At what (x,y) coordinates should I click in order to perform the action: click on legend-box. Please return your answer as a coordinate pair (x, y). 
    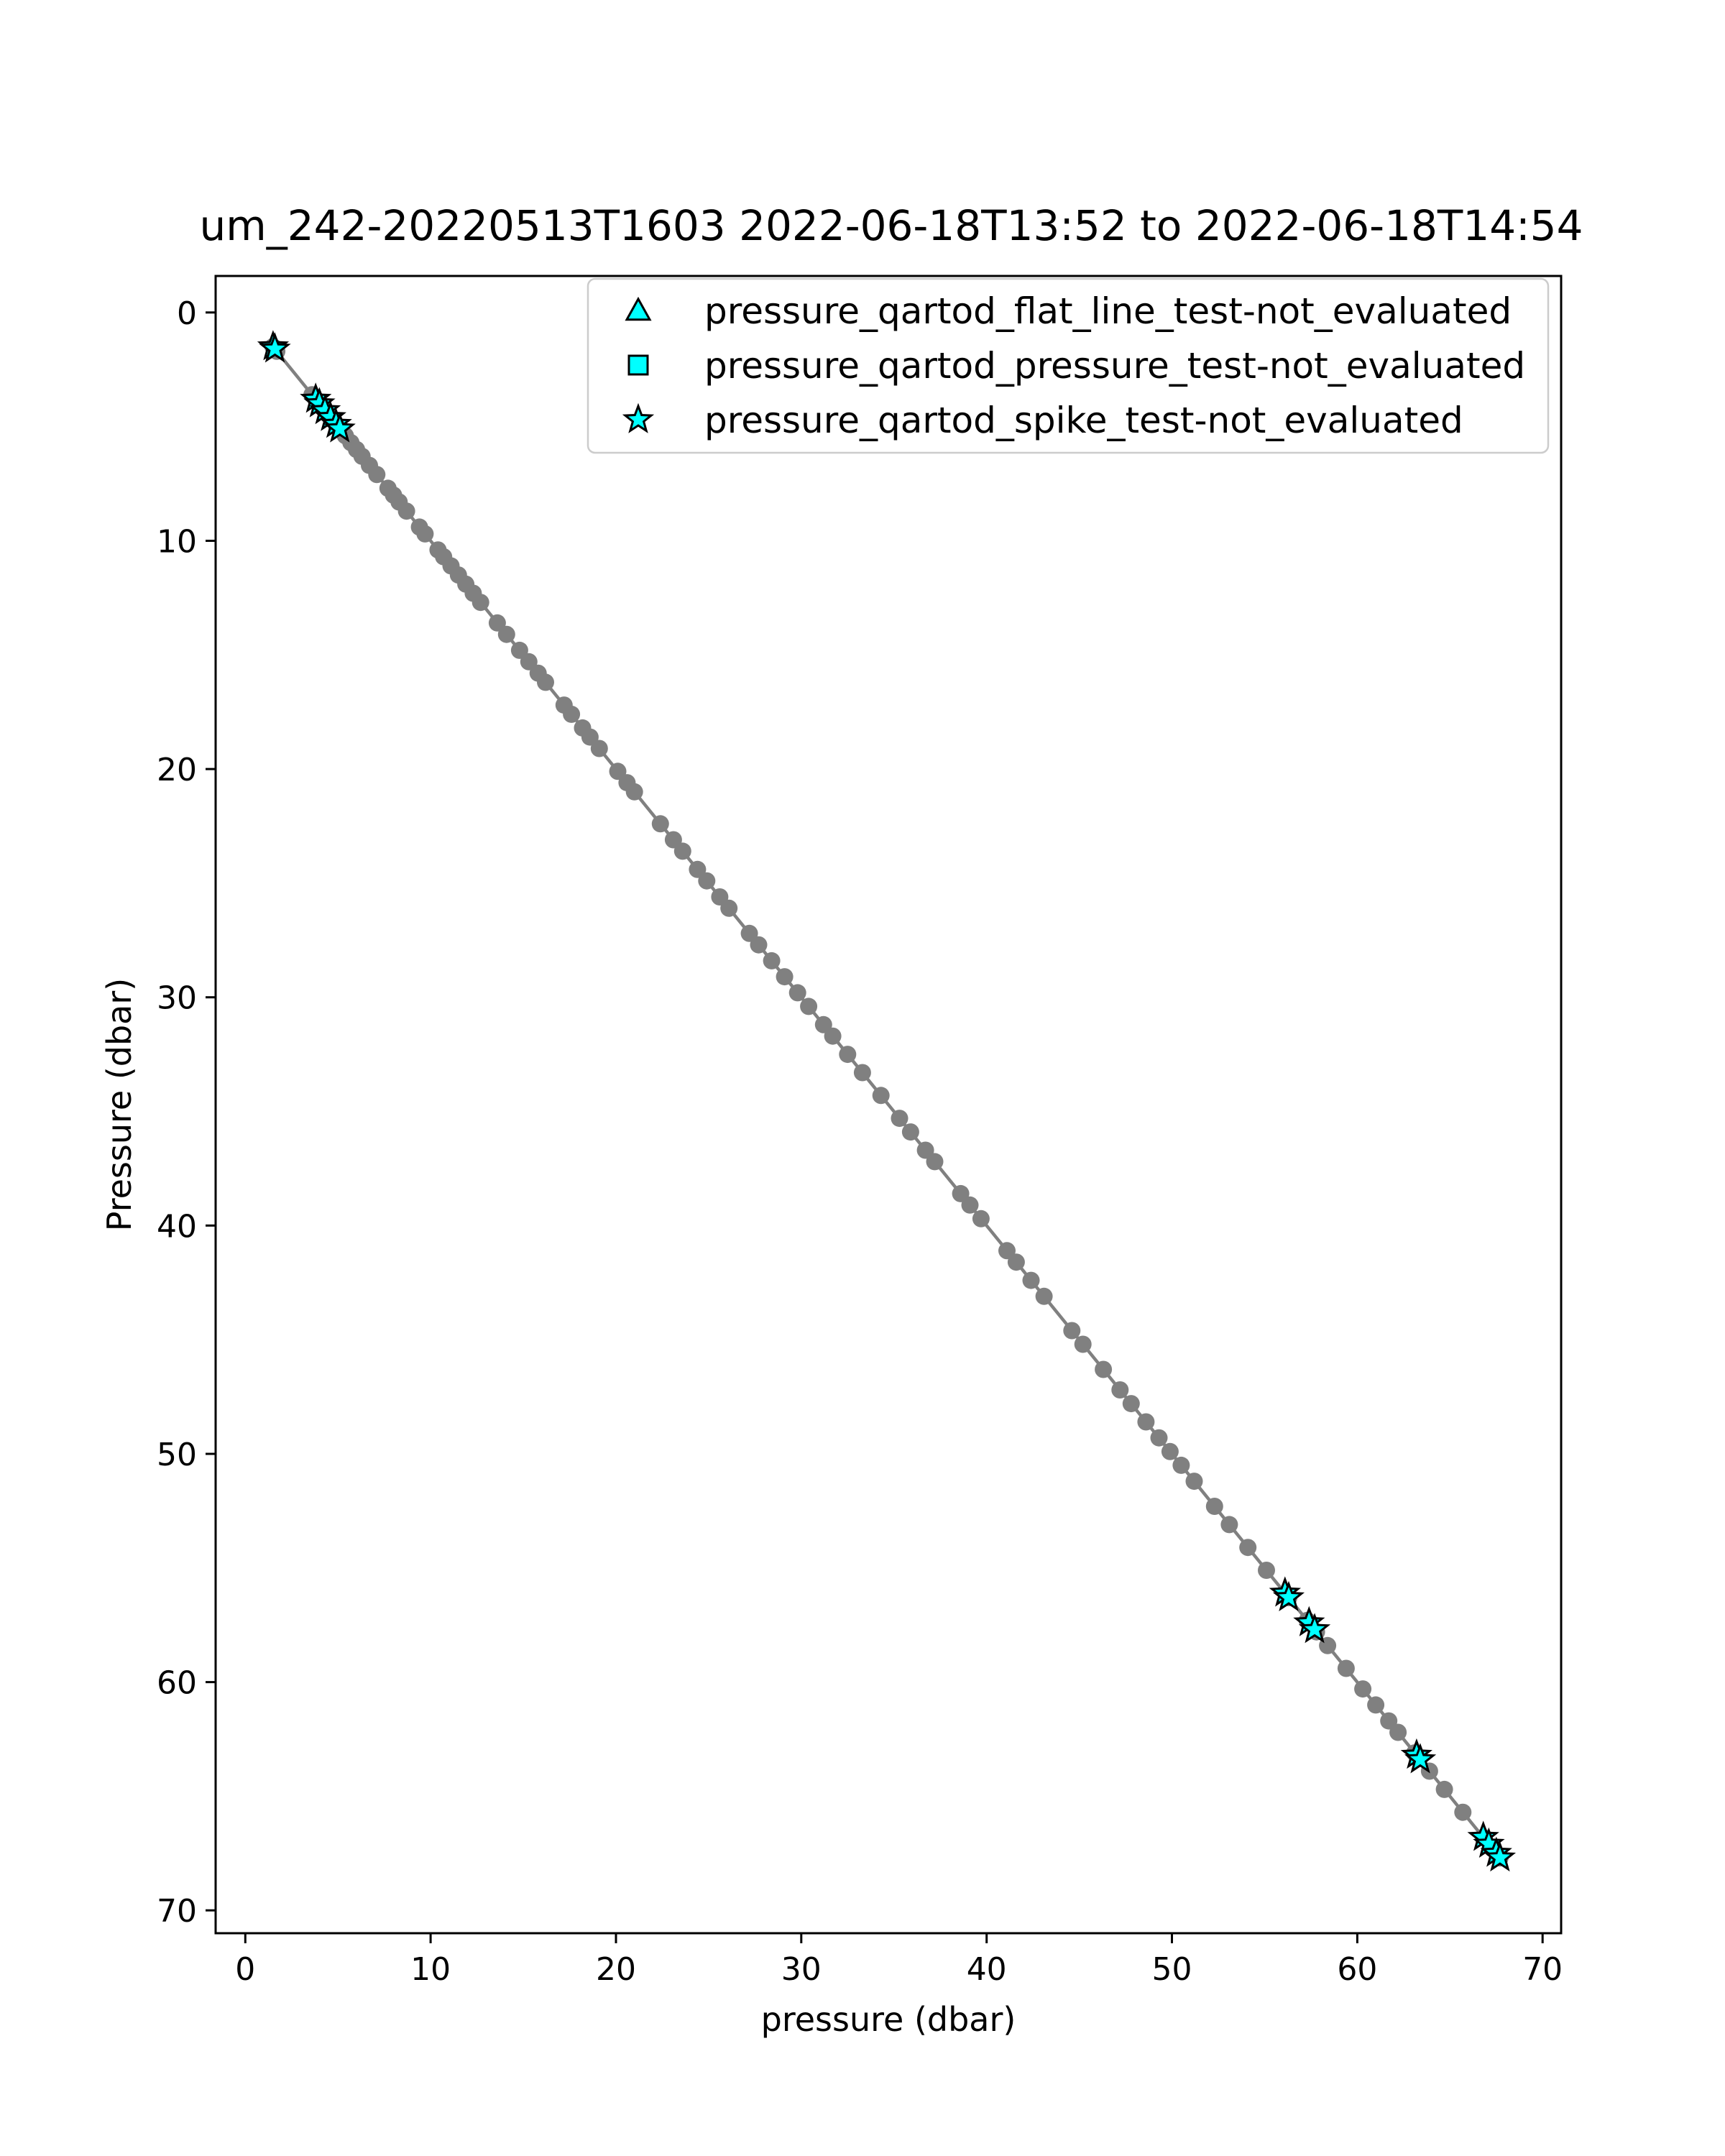
    Looking at the image, I should click on (1068, 366).